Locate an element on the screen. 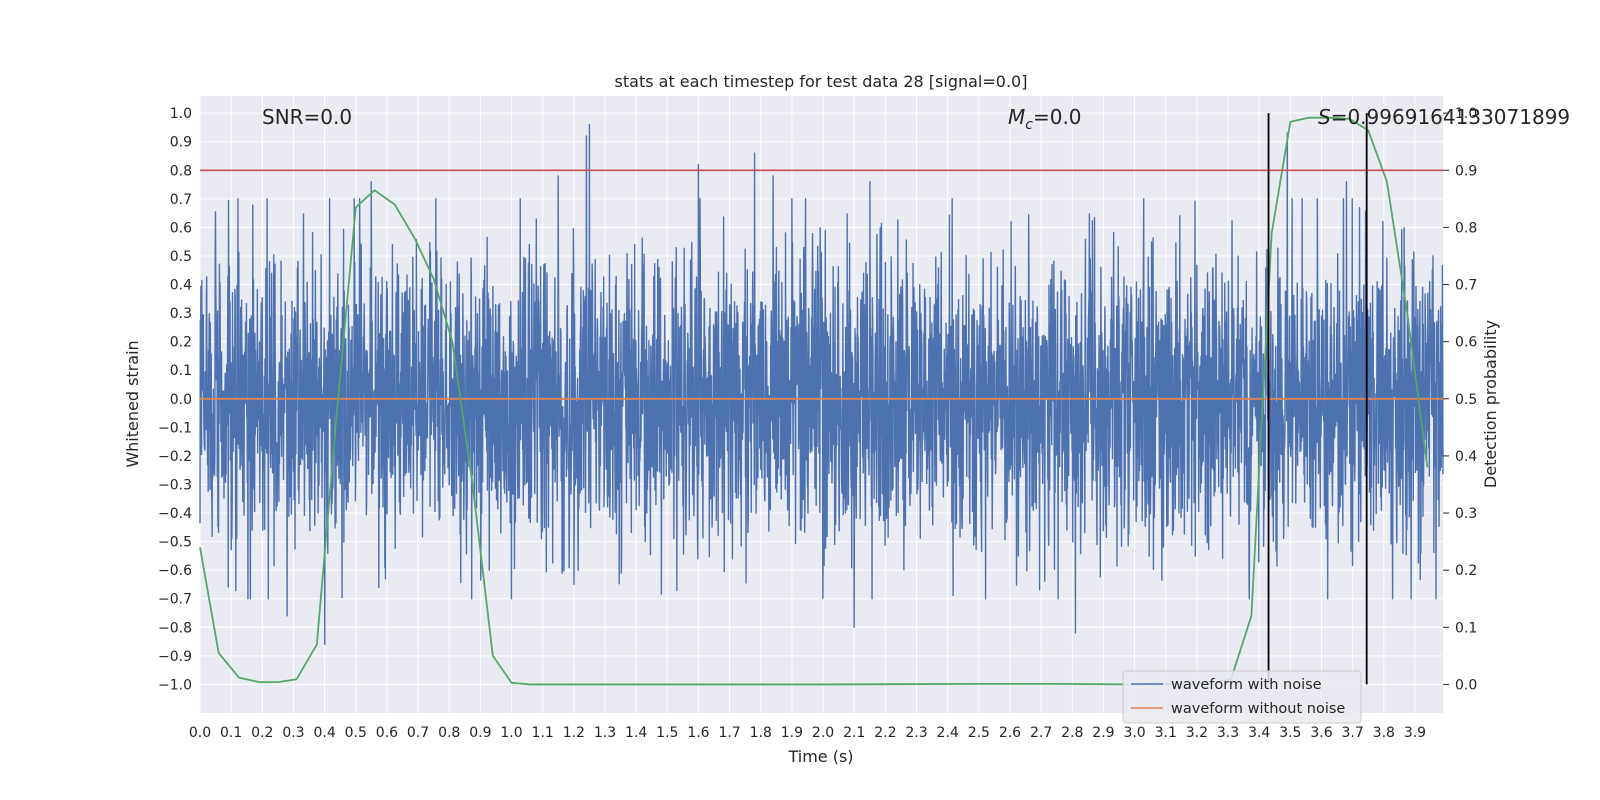 This screenshot has width=1600, height=800. x-tick-label: 1.6 is located at coordinates (698, 733).